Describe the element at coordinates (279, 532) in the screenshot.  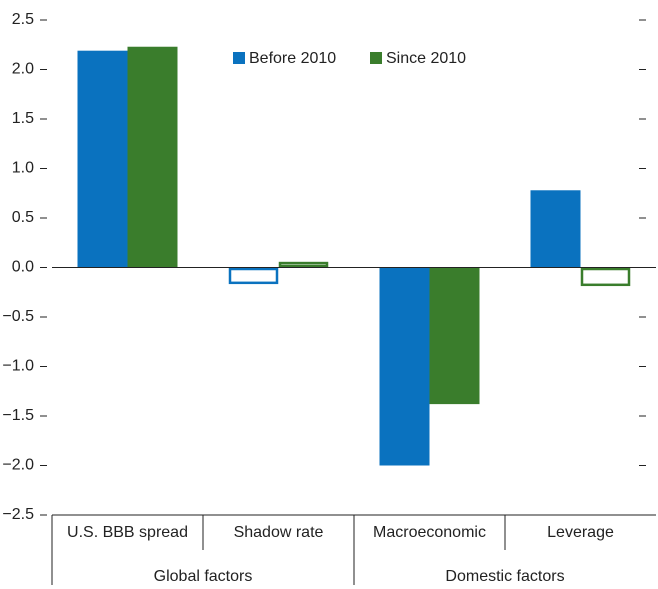
I see `x-tick-label: Shadow rate` at that location.